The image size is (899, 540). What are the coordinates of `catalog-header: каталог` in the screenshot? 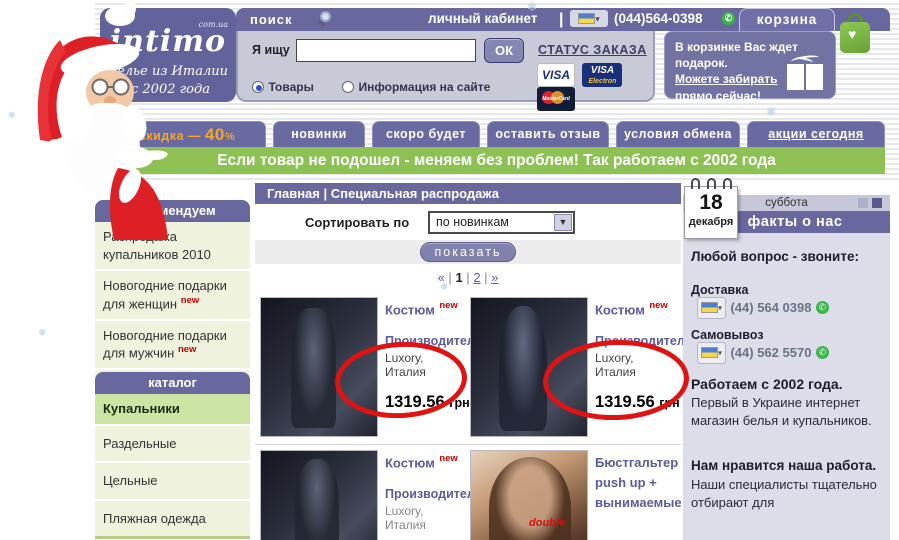 It's located at (172, 383).